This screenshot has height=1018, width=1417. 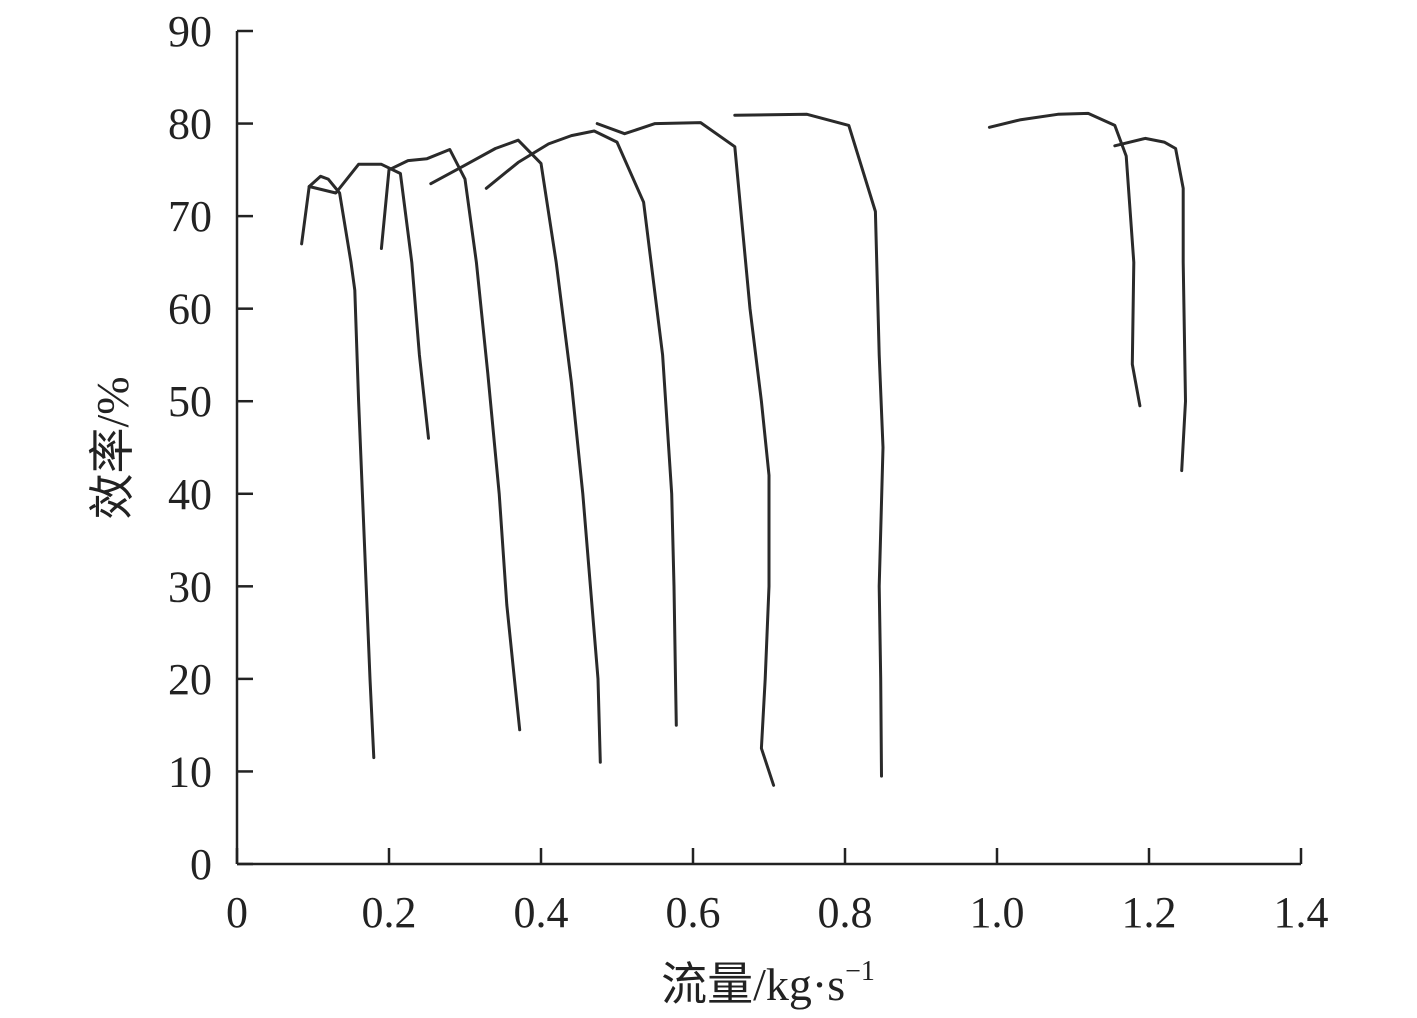 What do you see at coordinates (693, 912) in the screenshot?
I see `x-tick-label: 0.6` at bounding box center [693, 912].